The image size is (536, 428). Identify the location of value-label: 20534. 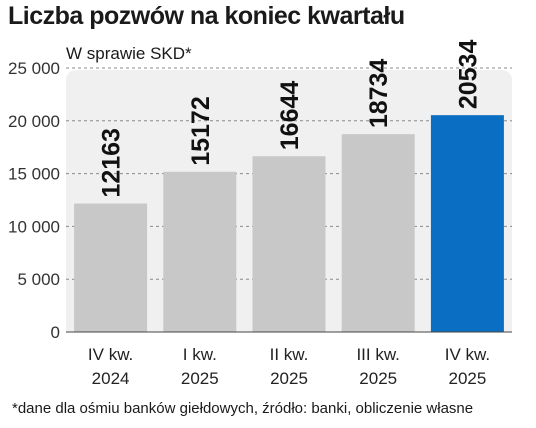
(468, 75).